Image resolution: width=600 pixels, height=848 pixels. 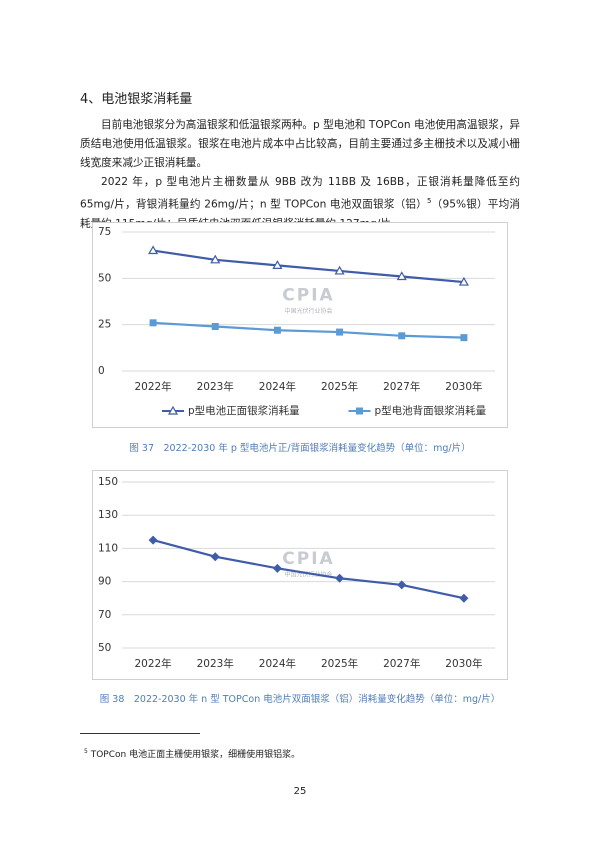 What do you see at coordinates (244, 410) in the screenshot?
I see `legend-label: p型电池正面银浆消耗量` at bounding box center [244, 410].